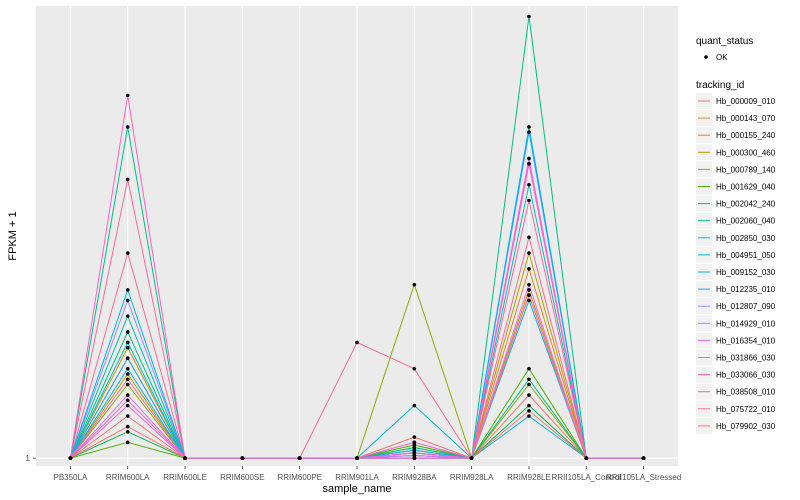 Image resolution: width=800 pixels, height=500 pixels. What do you see at coordinates (299, 477) in the screenshot?
I see `x-tick-label: RRIM600PE` at bounding box center [299, 477].